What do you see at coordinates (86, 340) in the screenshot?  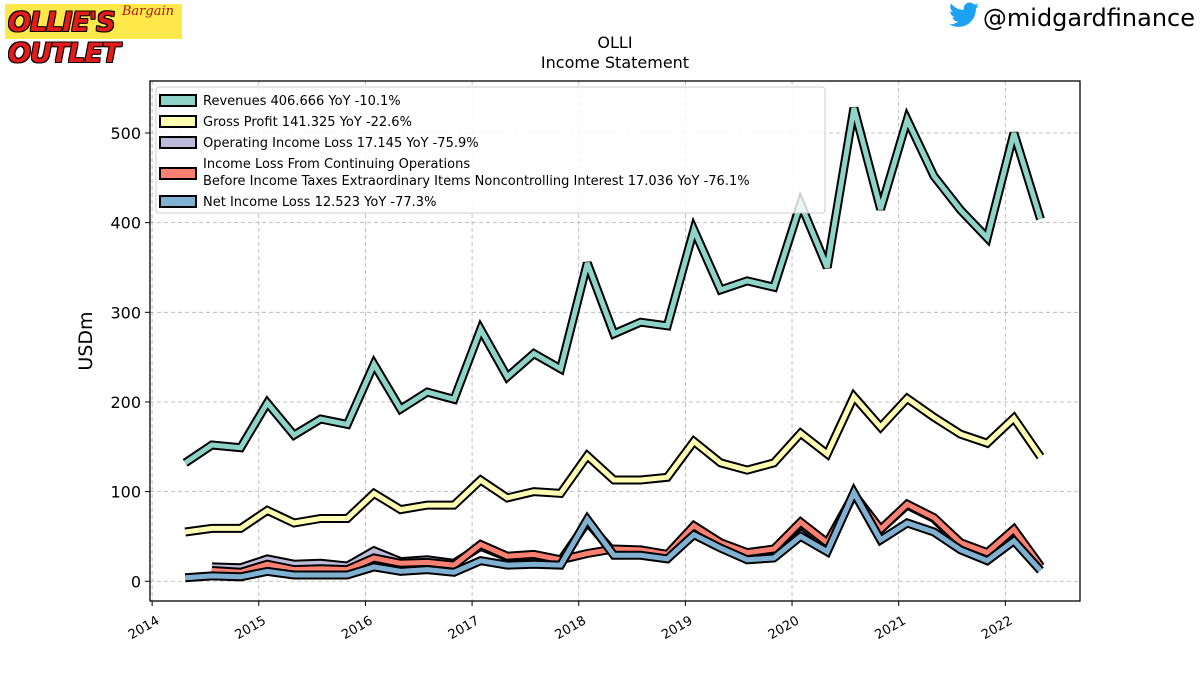 I see `y-axis-label: USDm` at bounding box center [86, 340].